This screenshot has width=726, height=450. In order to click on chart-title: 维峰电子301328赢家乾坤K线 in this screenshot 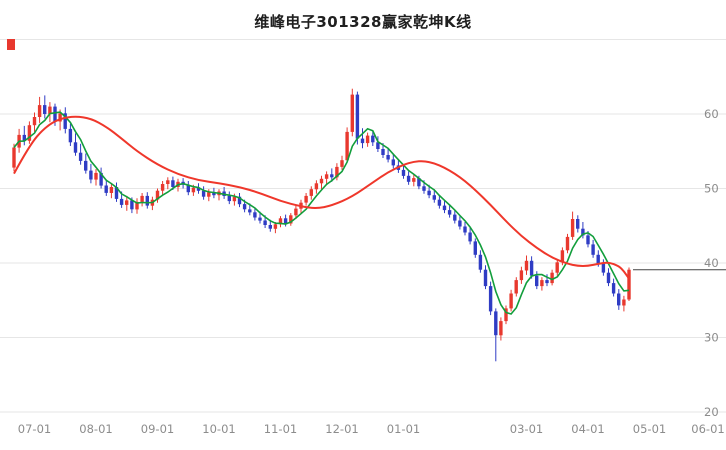, I will do `click(363, 22)`.